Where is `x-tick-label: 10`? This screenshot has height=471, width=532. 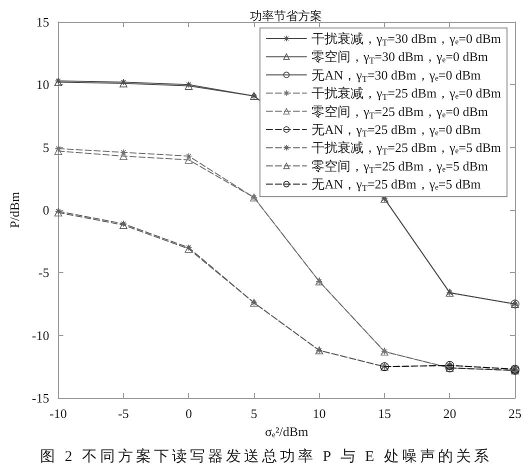
x-tick-label: 10 is located at coordinates (319, 413).